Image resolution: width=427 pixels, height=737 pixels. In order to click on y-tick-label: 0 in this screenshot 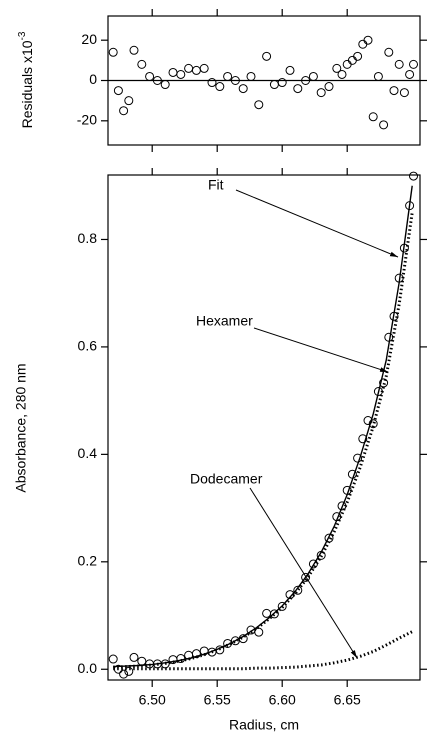, I will do `click(93, 79)`.